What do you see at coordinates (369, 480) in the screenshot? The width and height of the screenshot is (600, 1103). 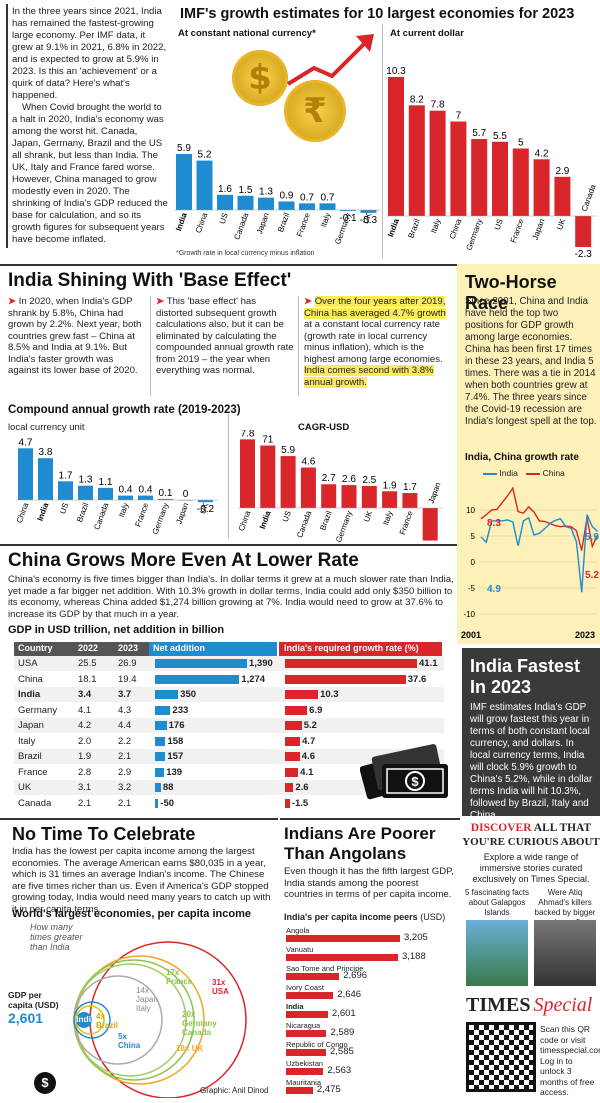 I see `value-label: 2.5` at bounding box center [369, 480].